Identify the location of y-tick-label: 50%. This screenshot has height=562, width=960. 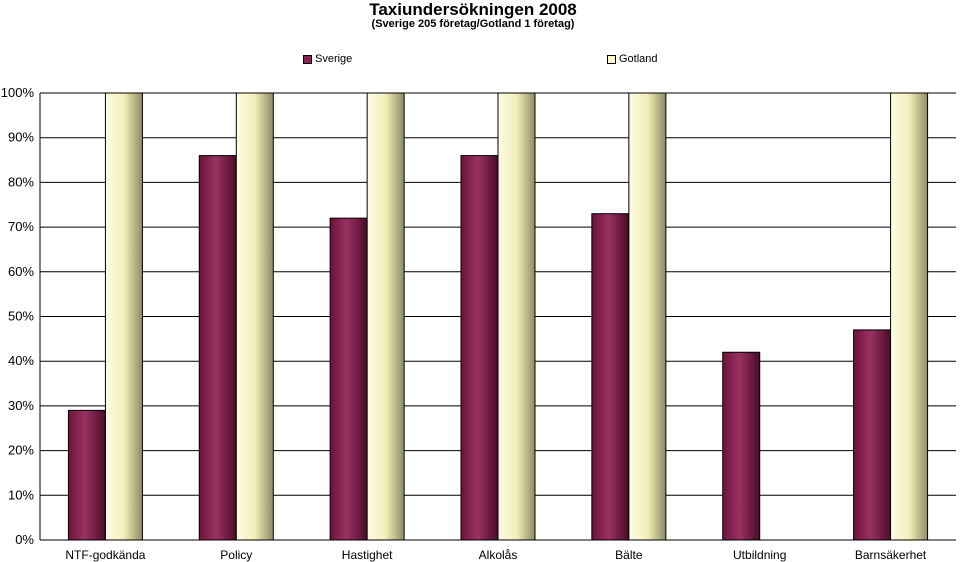
(21, 316).